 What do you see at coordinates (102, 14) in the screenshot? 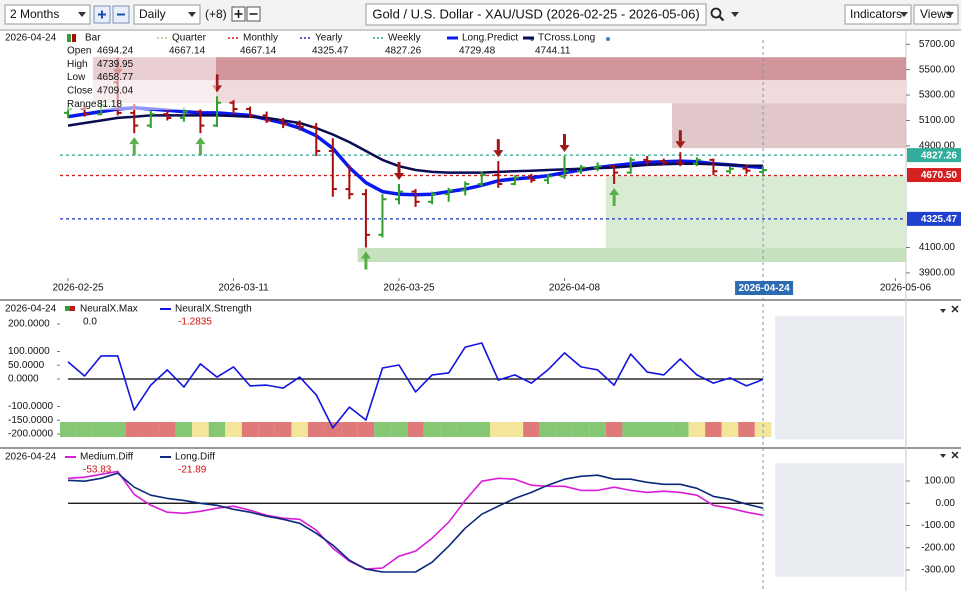
I see `plus-icon` at bounding box center [102, 14].